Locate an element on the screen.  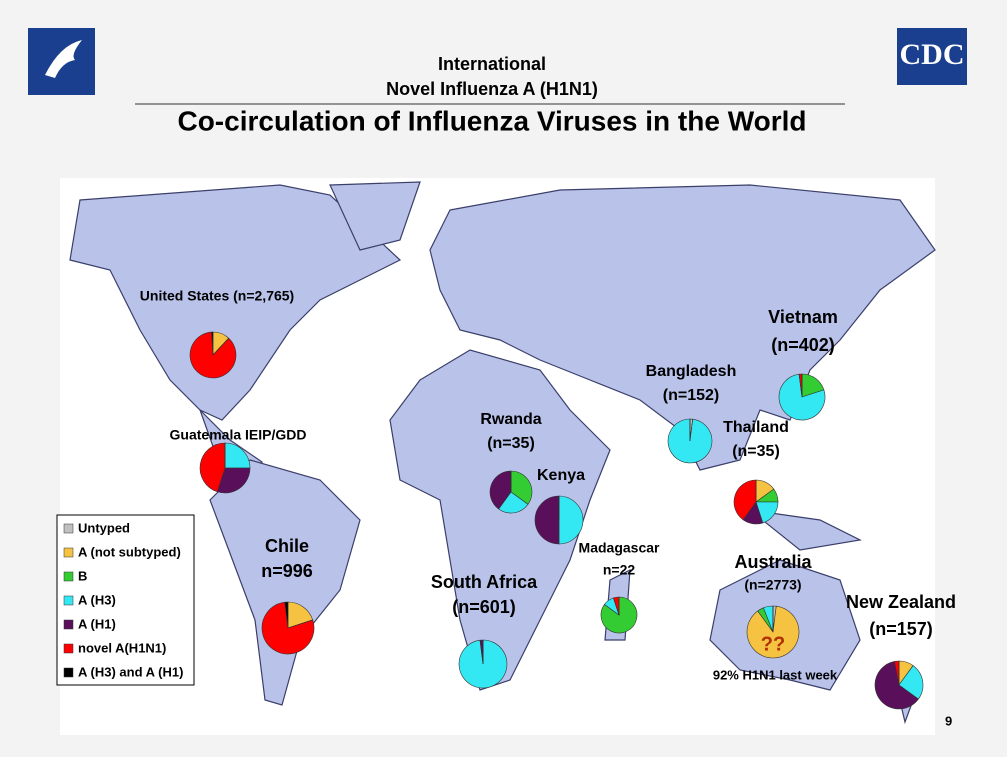
legend-box is located at coordinates (125, 600).